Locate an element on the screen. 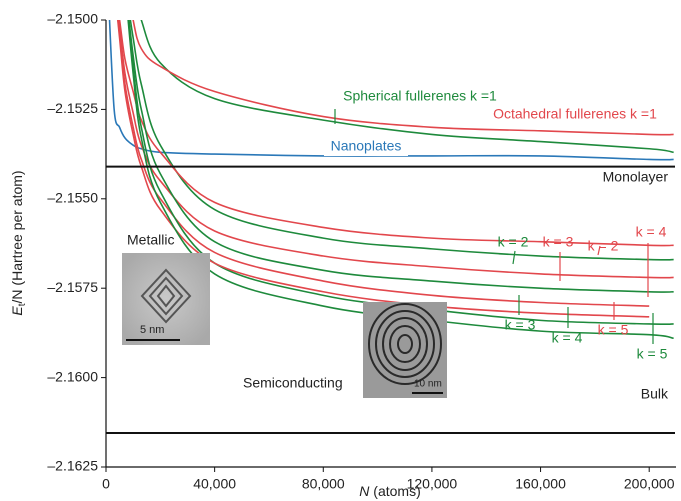  x-tick-label: 160,000 is located at coordinates (540, 484).